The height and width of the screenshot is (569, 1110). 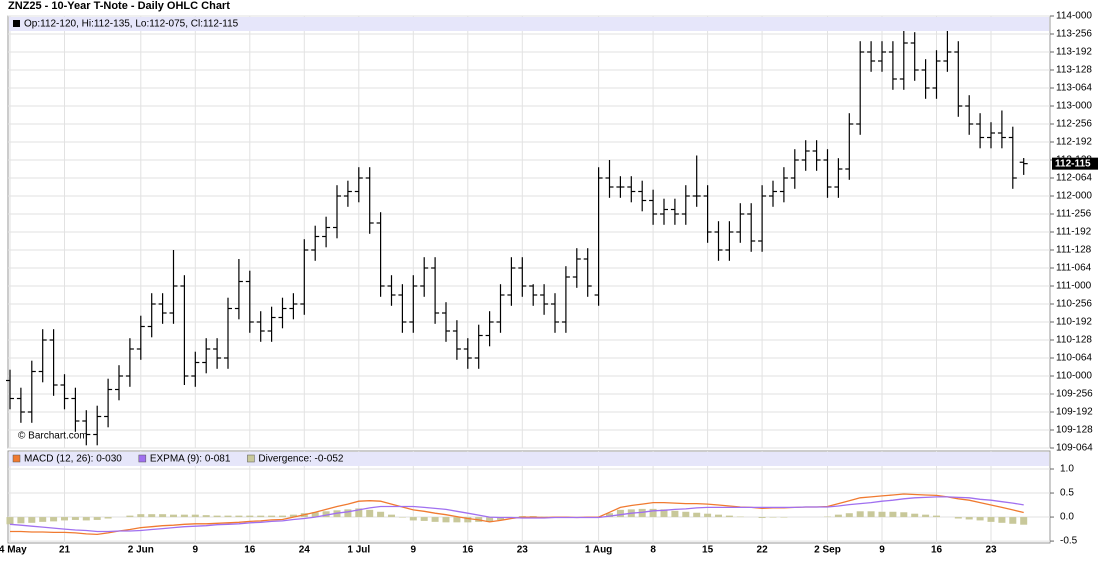 What do you see at coordinates (1074, 106) in the screenshot?
I see `y-tick-label: 113-000` at bounding box center [1074, 106].